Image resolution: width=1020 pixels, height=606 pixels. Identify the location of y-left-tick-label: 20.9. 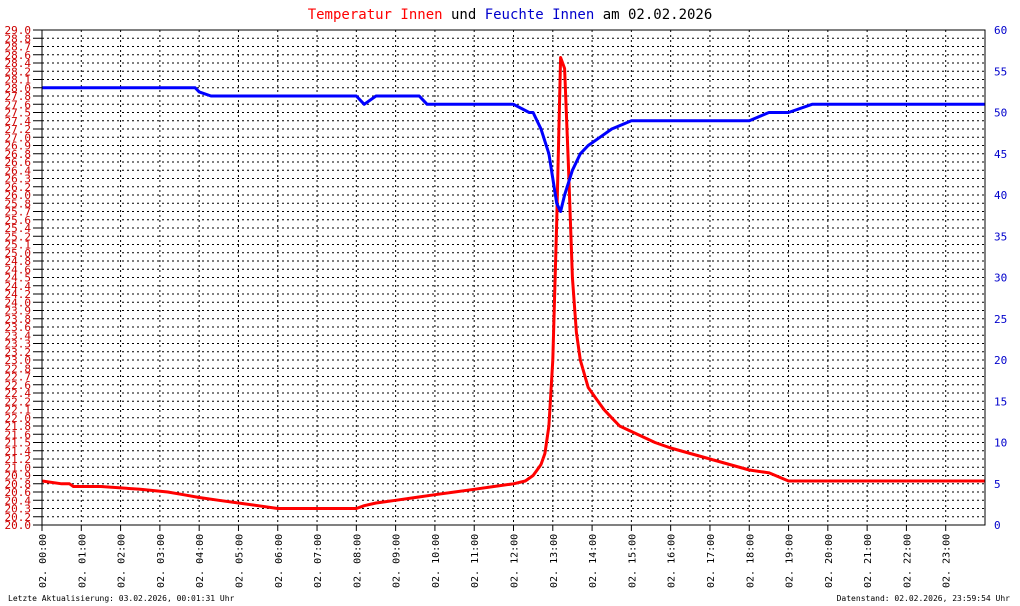
(18, 476).